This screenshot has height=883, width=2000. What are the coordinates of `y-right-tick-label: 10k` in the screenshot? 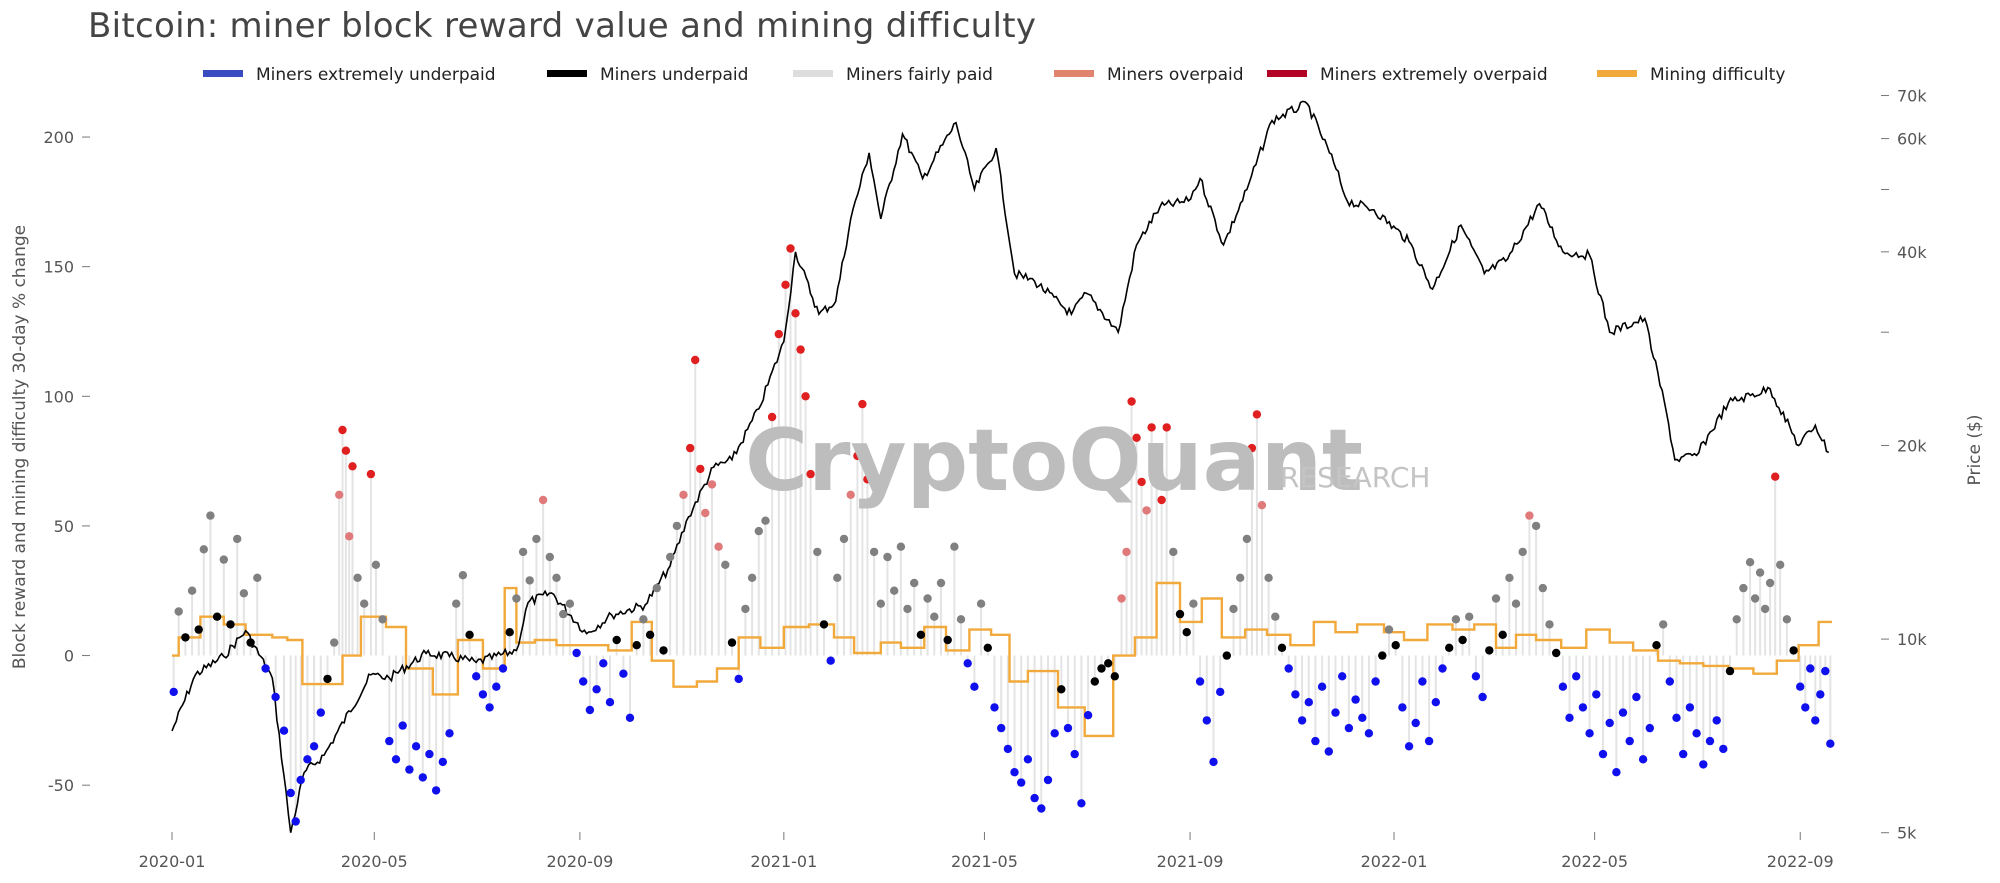 It's located at (1912, 639).